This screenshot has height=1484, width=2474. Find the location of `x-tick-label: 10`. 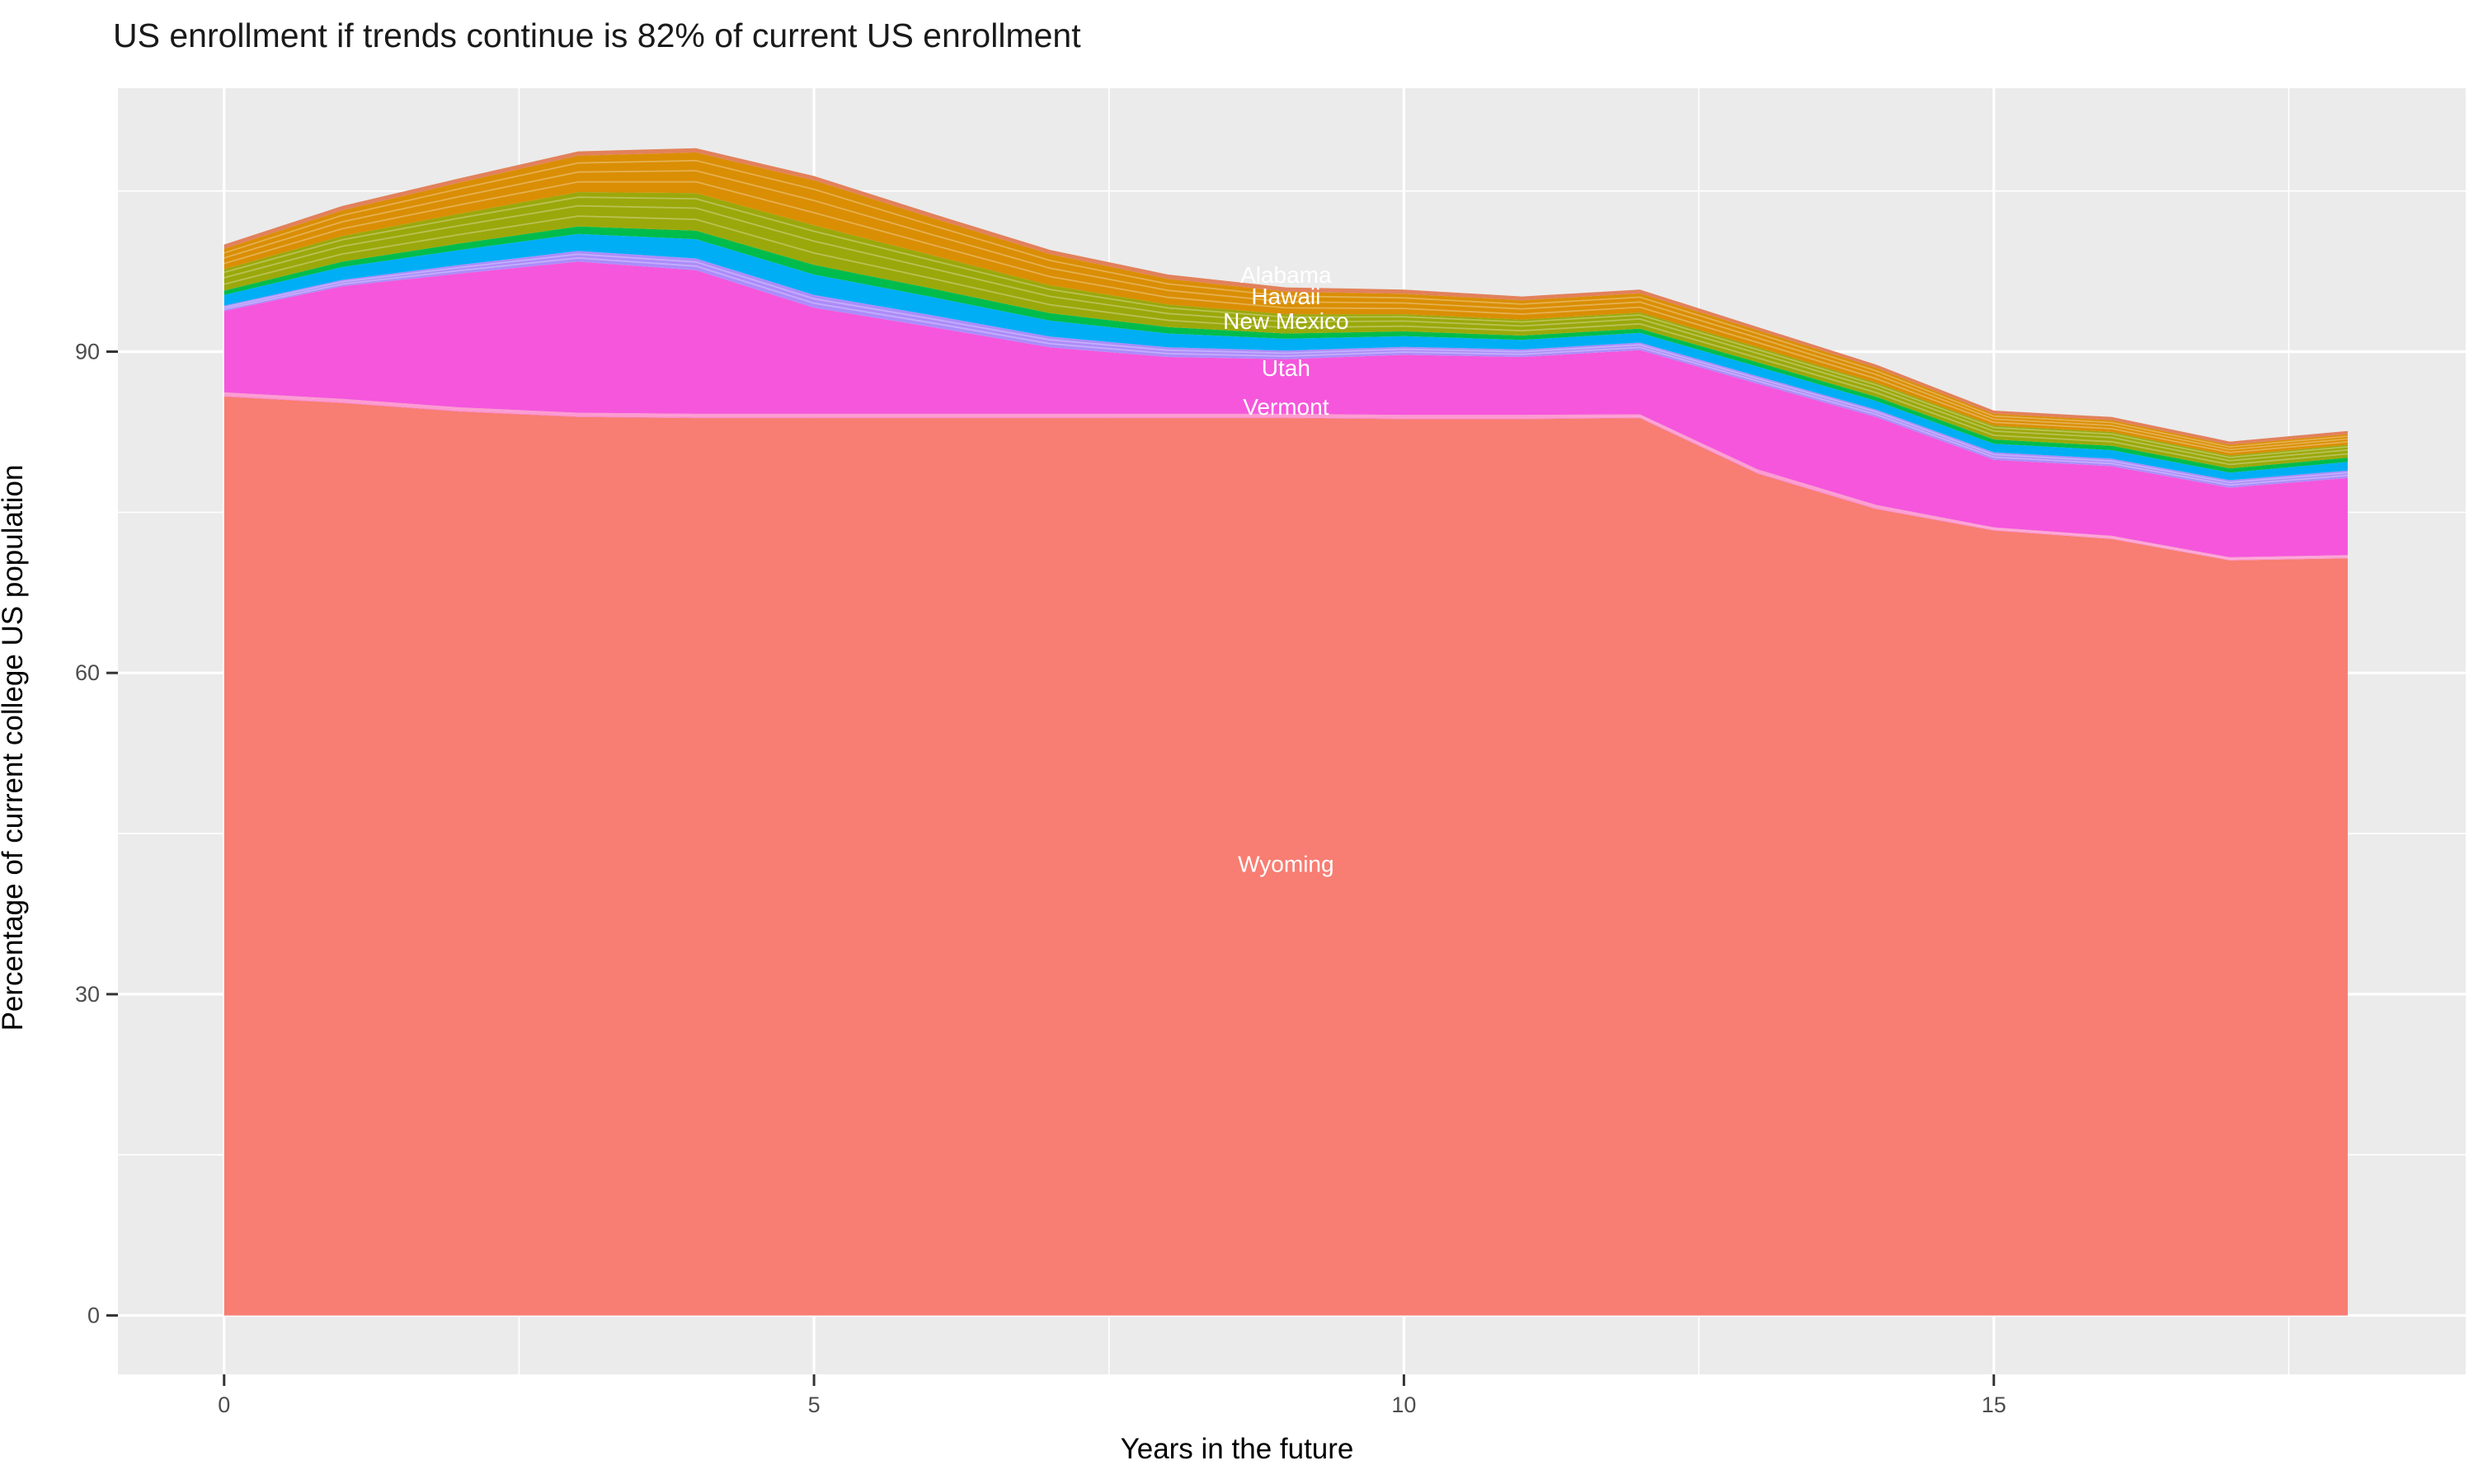

x-tick-label: 10 is located at coordinates (1403, 1404).